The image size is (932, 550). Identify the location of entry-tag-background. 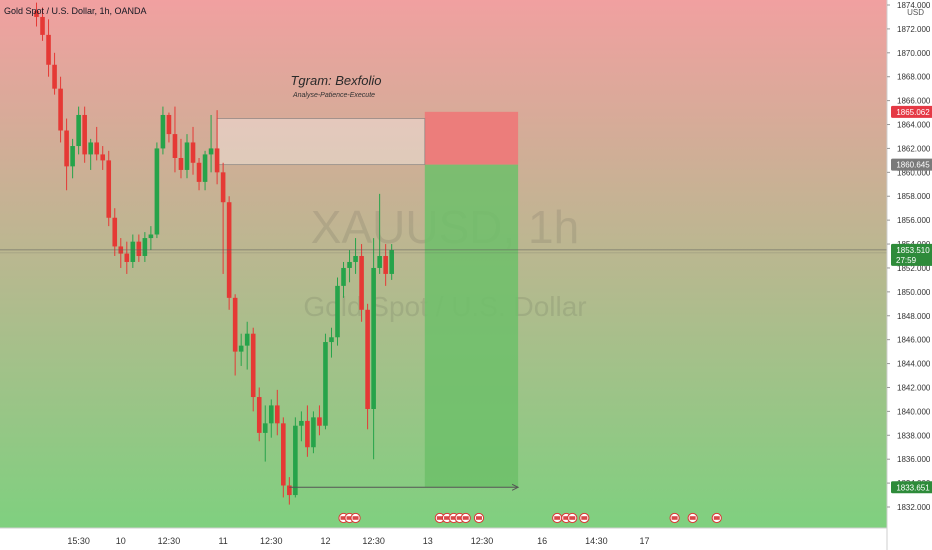
(911, 164).